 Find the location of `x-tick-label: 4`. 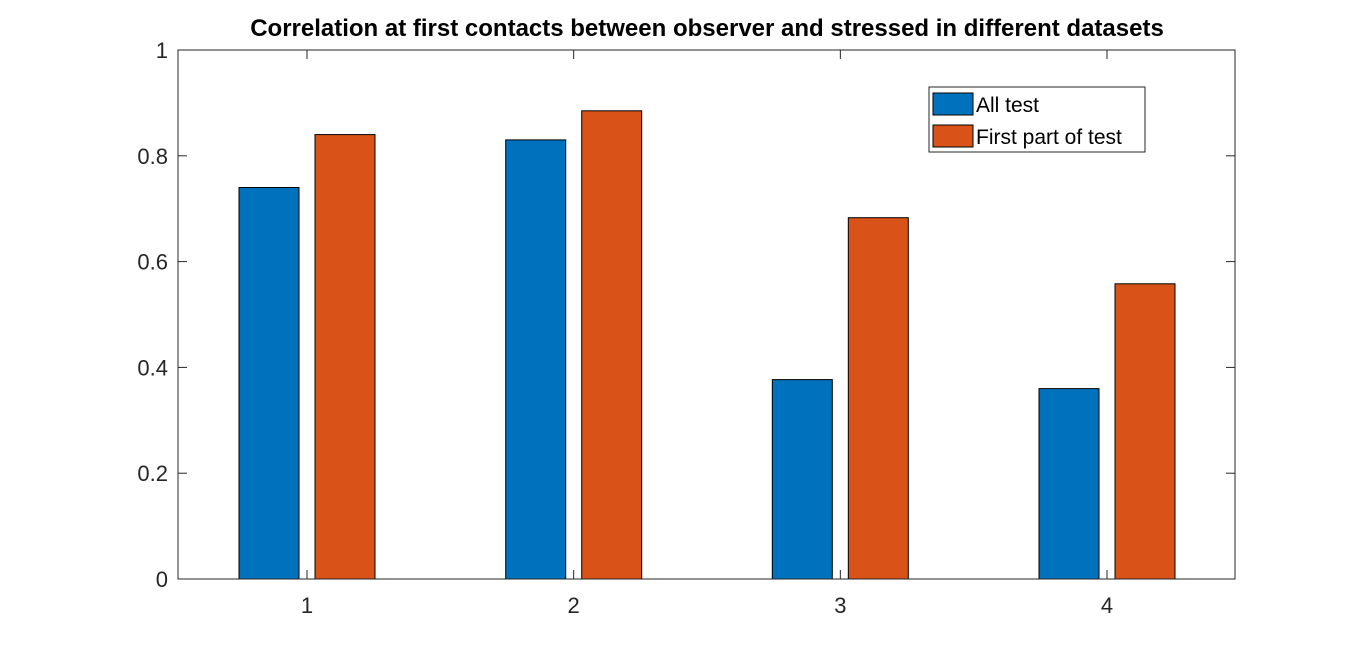

x-tick-label: 4 is located at coordinates (1107, 605).